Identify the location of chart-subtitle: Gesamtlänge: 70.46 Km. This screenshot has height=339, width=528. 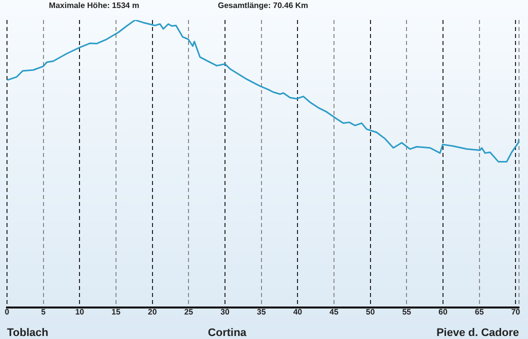
(263, 5).